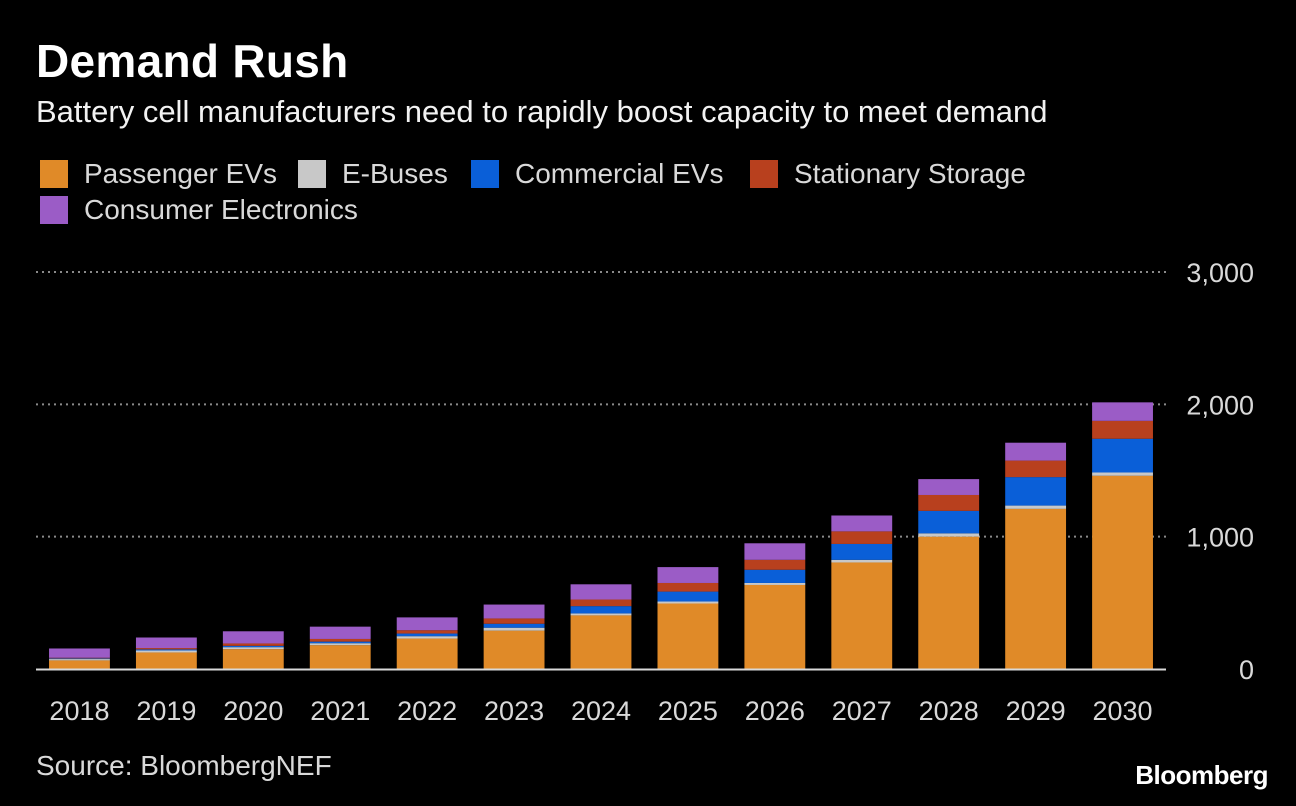 The width and height of the screenshot is (1296, 806). Describe the element at coordinates (1036, 507) in the screenshot. I see `bar-e-buses-2029` at that location.